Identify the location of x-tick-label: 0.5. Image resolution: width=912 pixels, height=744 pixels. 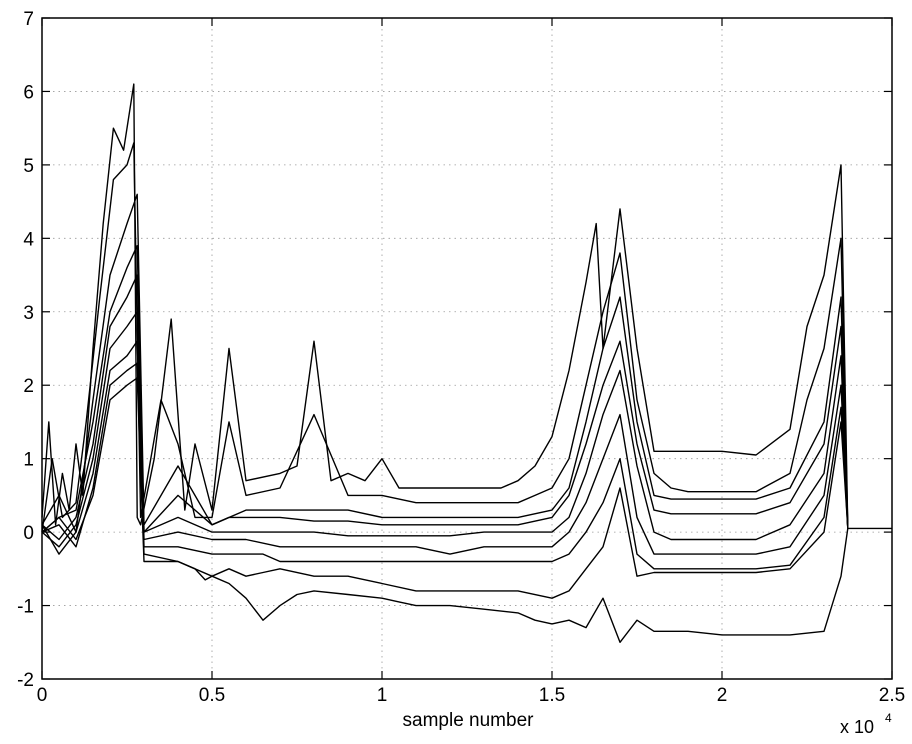
(212, 695).